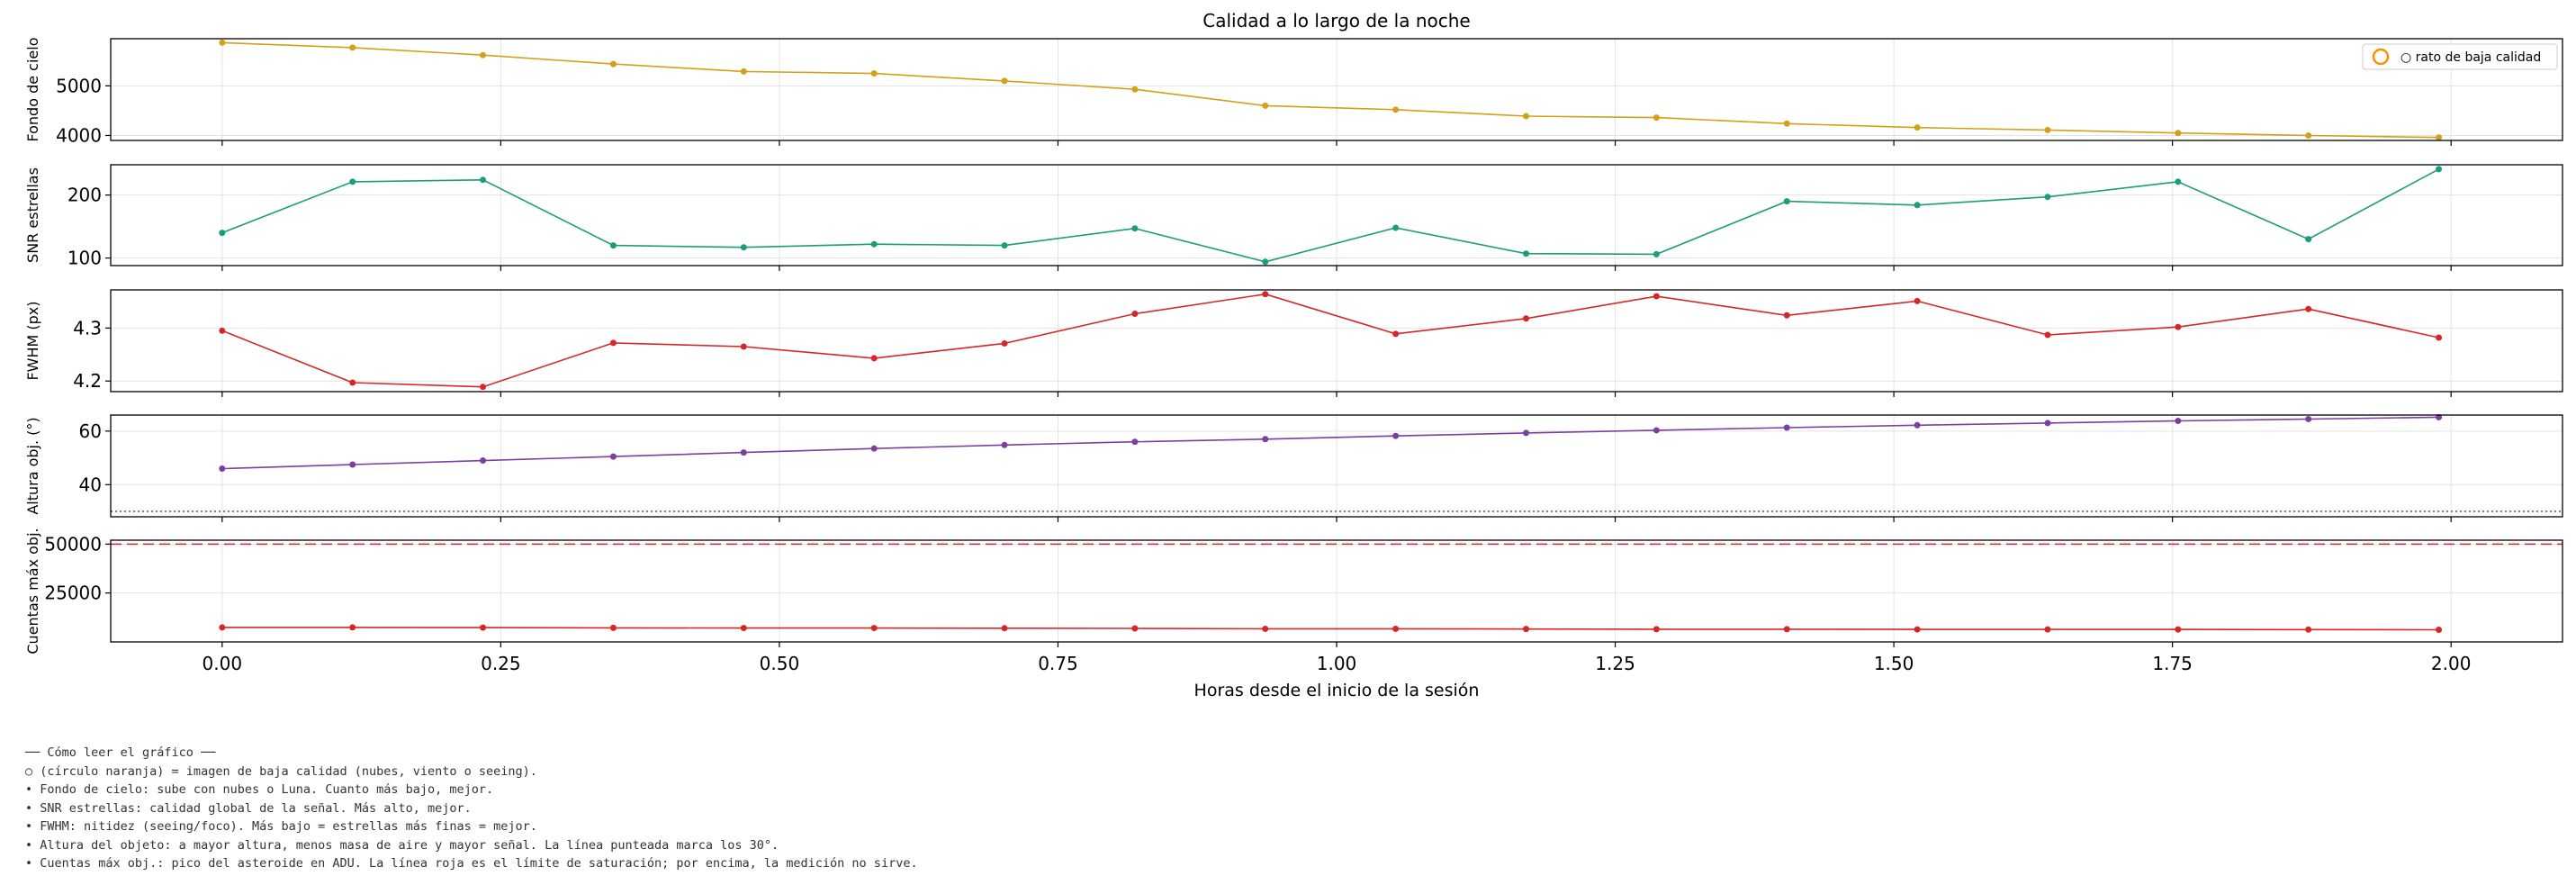 Image resolution: width=2576 pixels, height=885 pixels. I want to click on y-tick-label: 200, so click(85, 195).